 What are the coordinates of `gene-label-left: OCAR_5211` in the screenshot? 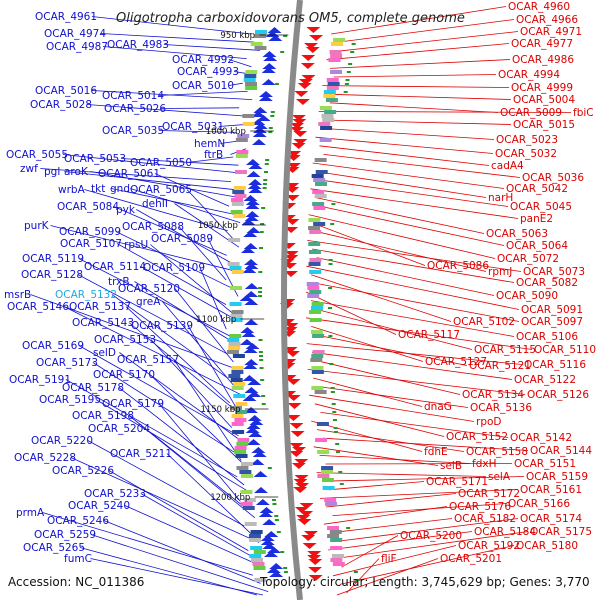 It's located at (141, 454).